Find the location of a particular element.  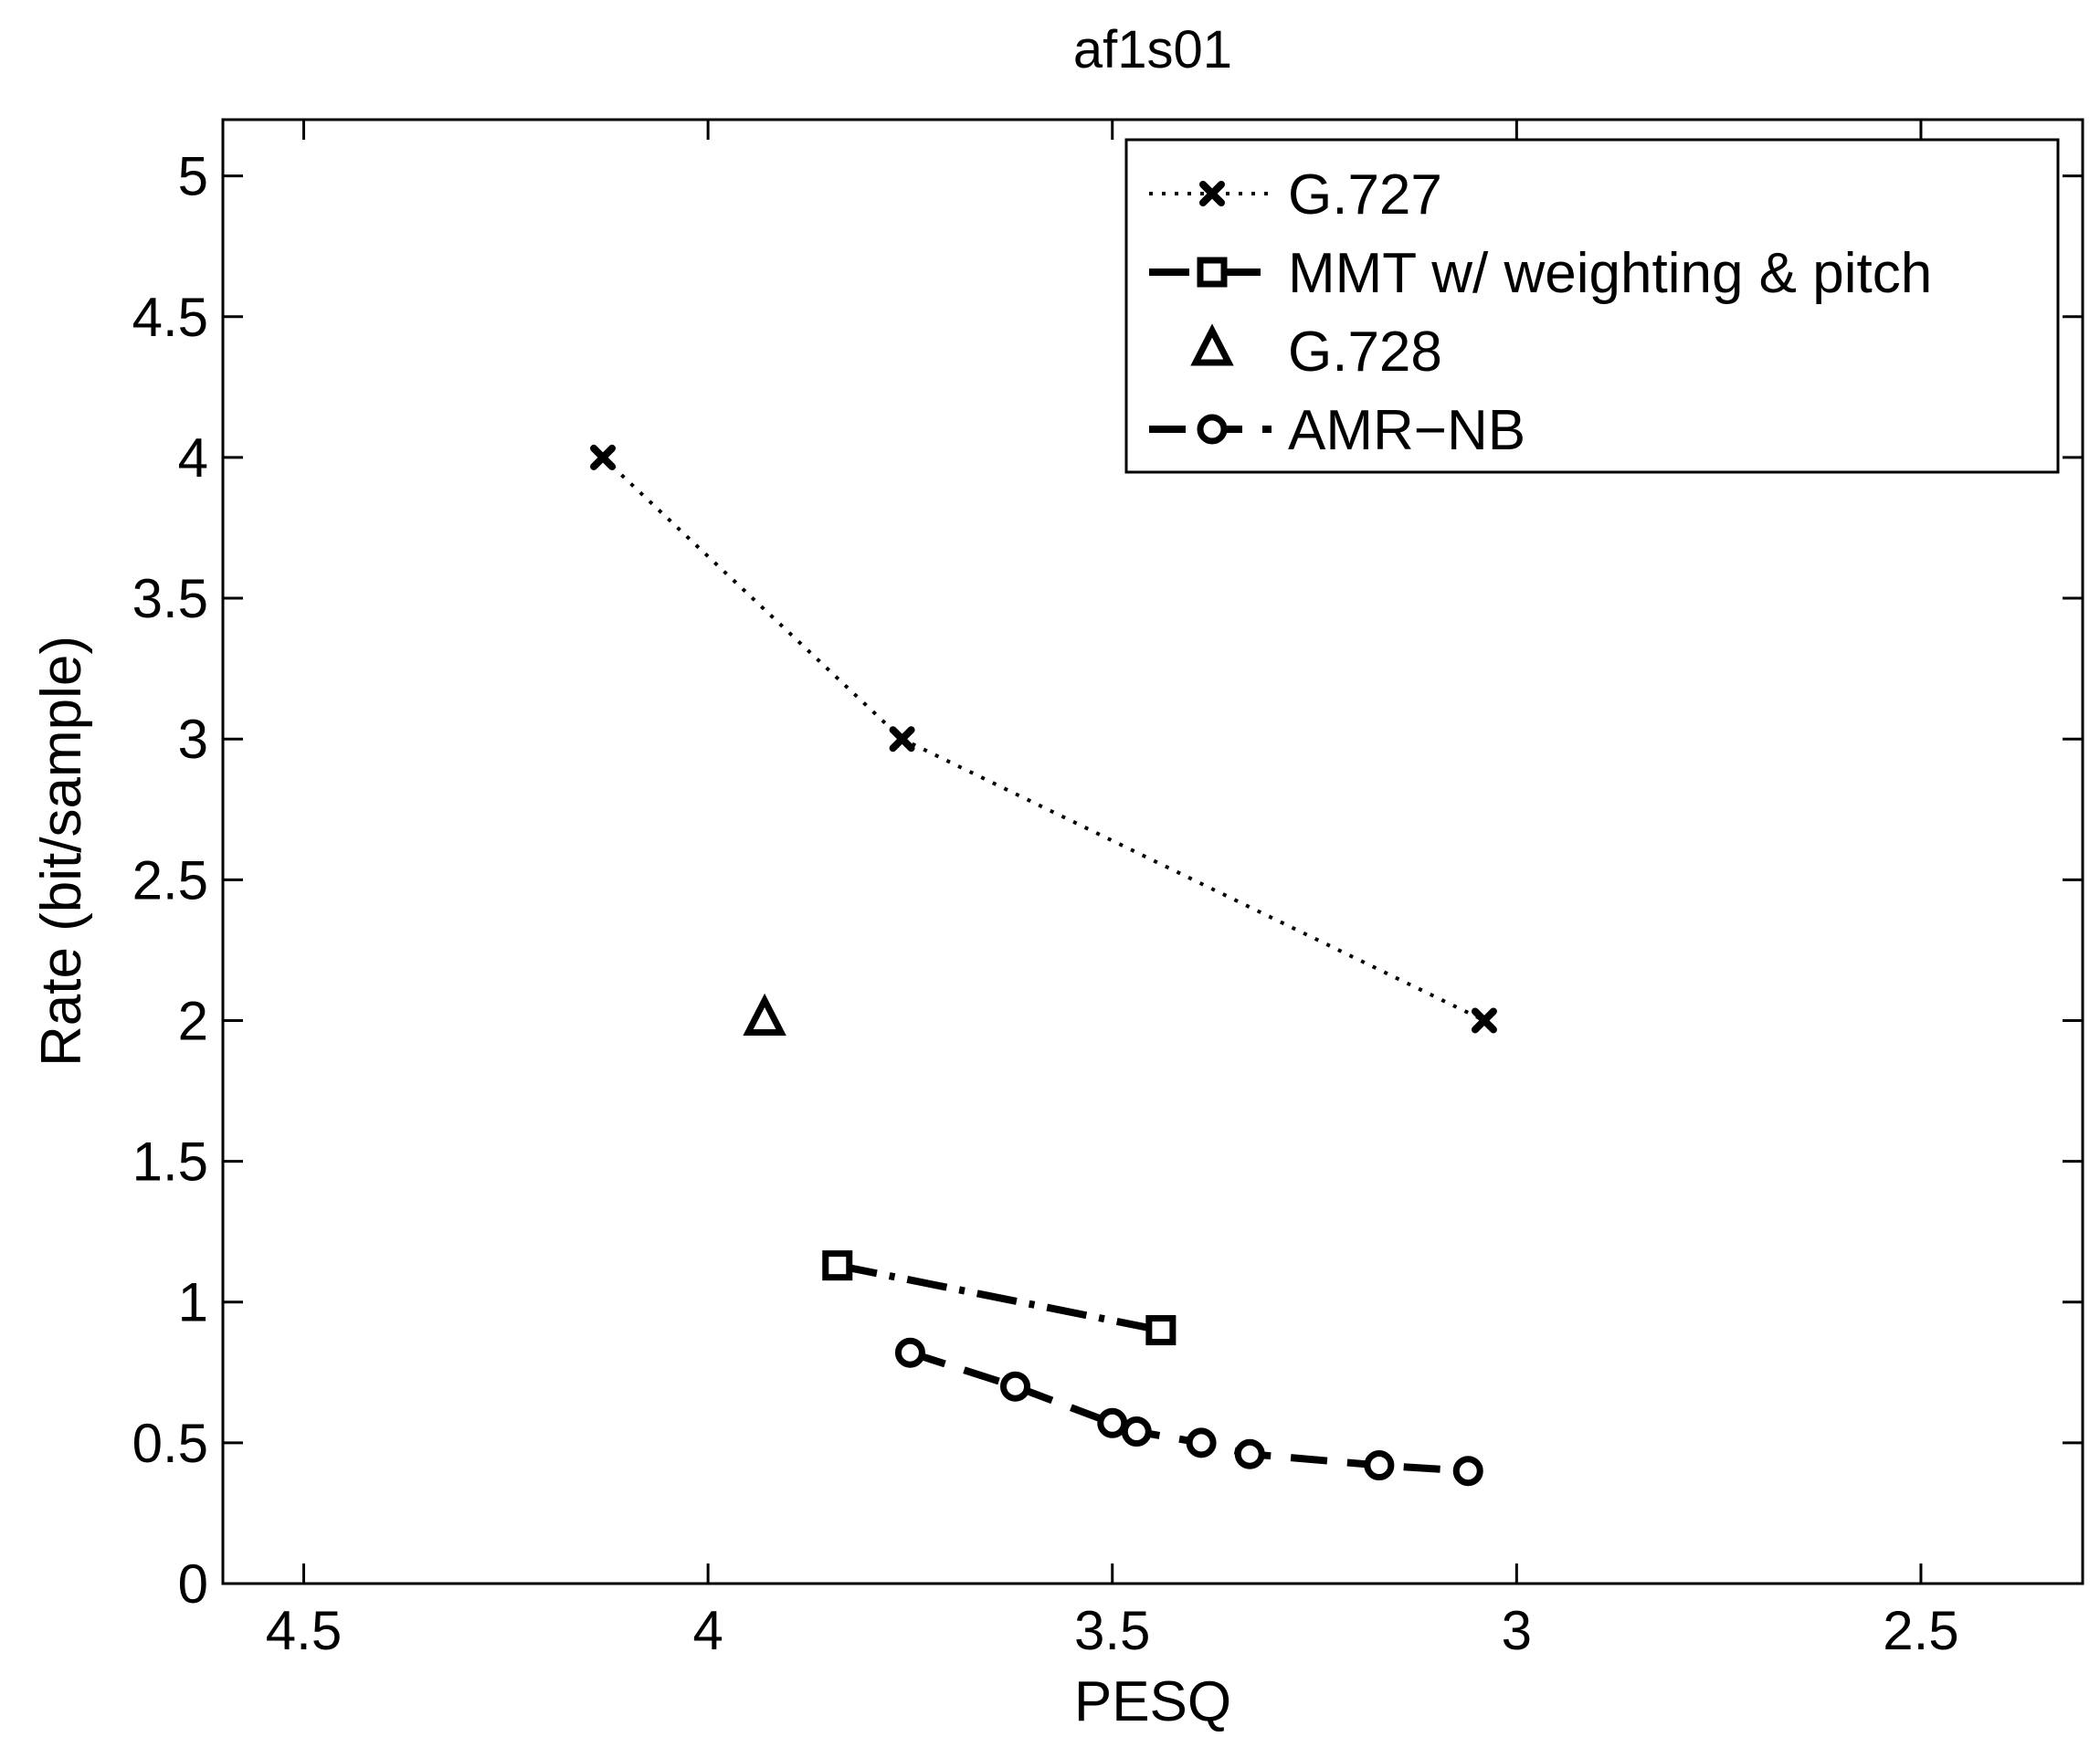

legend: G.727 MMT w/ weighting & pitch G.728 AMR−NB is located at coordinates (1592, 306).